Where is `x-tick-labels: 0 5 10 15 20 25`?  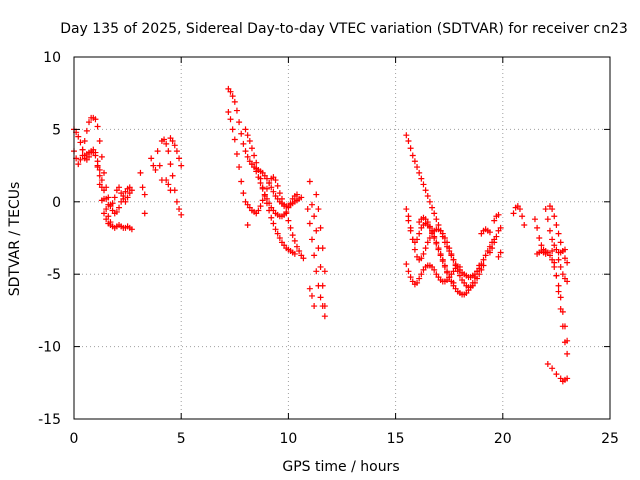
x-tick-labels: 0 5 10 15 20 25 is located at coordinates (344, 439).